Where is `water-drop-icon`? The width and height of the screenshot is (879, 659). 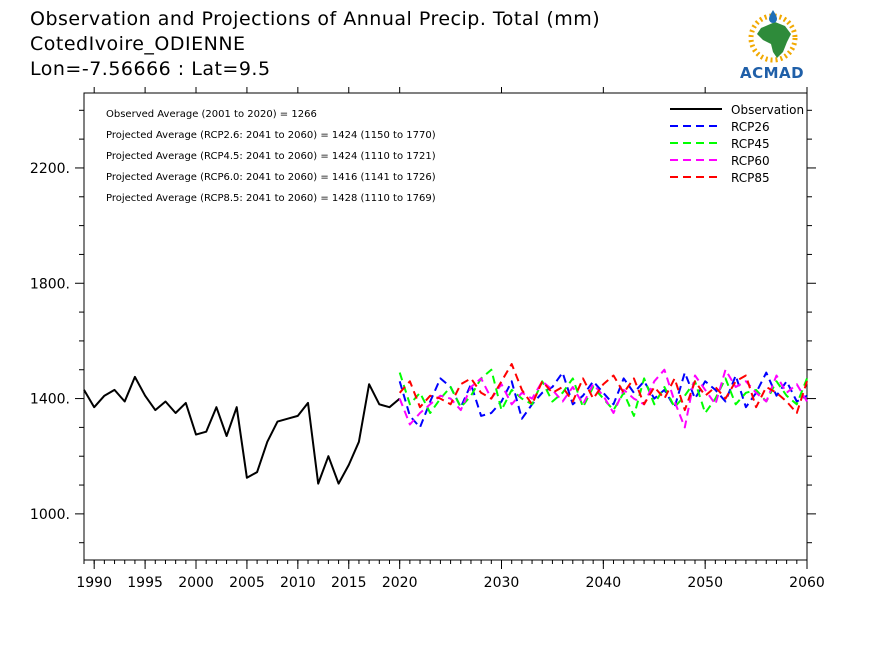
water-drop-icon is located at coordinates (773, 16).